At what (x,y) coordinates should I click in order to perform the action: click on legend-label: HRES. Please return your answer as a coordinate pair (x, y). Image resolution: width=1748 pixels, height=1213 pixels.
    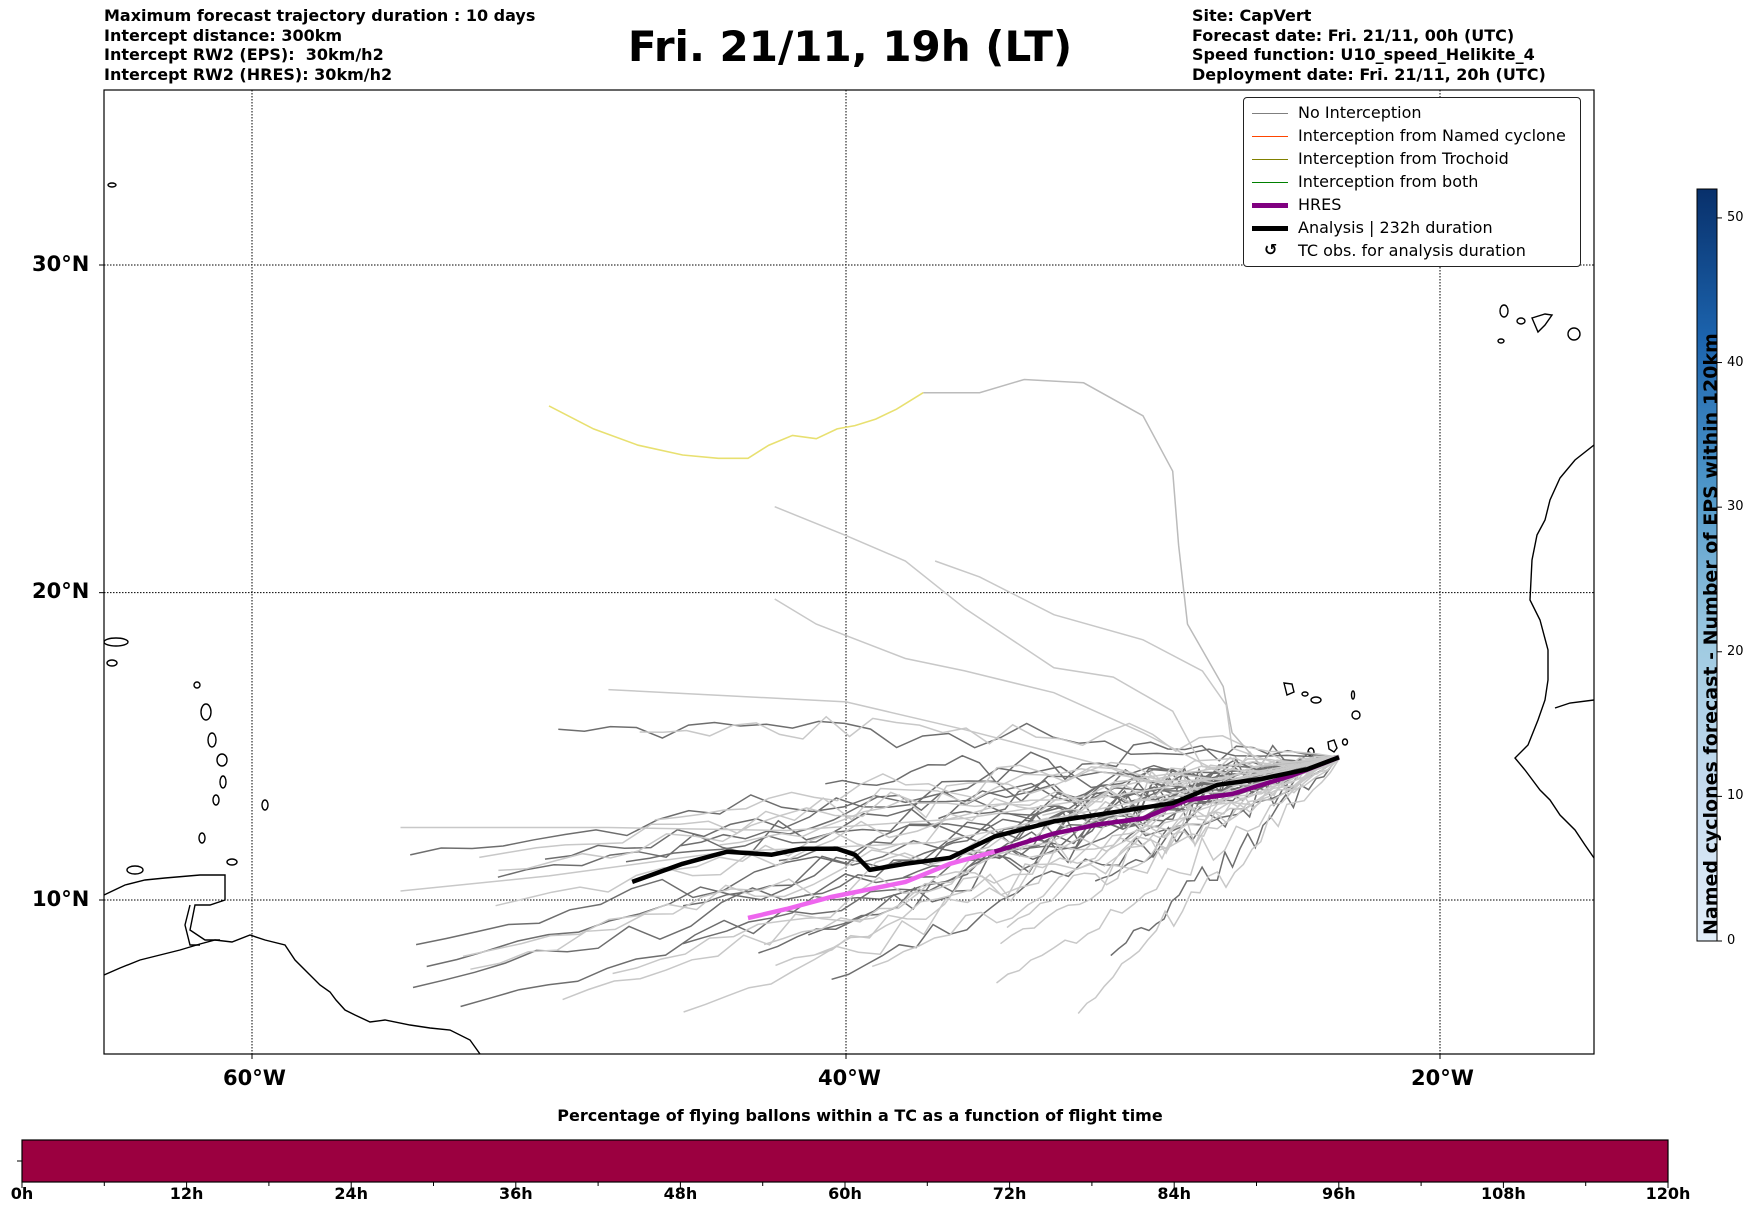
    Looking at the image, I should click on (1320, 204).